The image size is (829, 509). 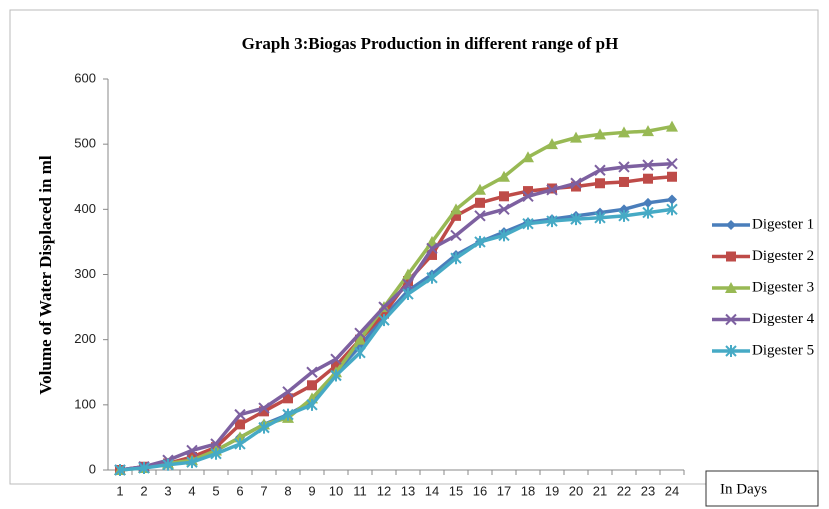 I want to click on legend-label: Digester 3, so click(x=783, y=287).